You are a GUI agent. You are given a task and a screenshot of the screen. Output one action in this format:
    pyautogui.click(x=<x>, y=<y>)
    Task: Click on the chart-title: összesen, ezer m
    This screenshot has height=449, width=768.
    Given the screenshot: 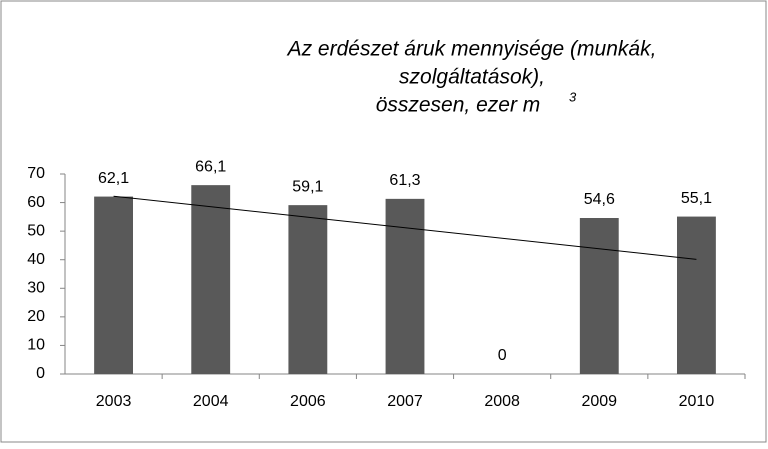 What is the action you would take?
    pyautogui.click(x=458, y=105)
    